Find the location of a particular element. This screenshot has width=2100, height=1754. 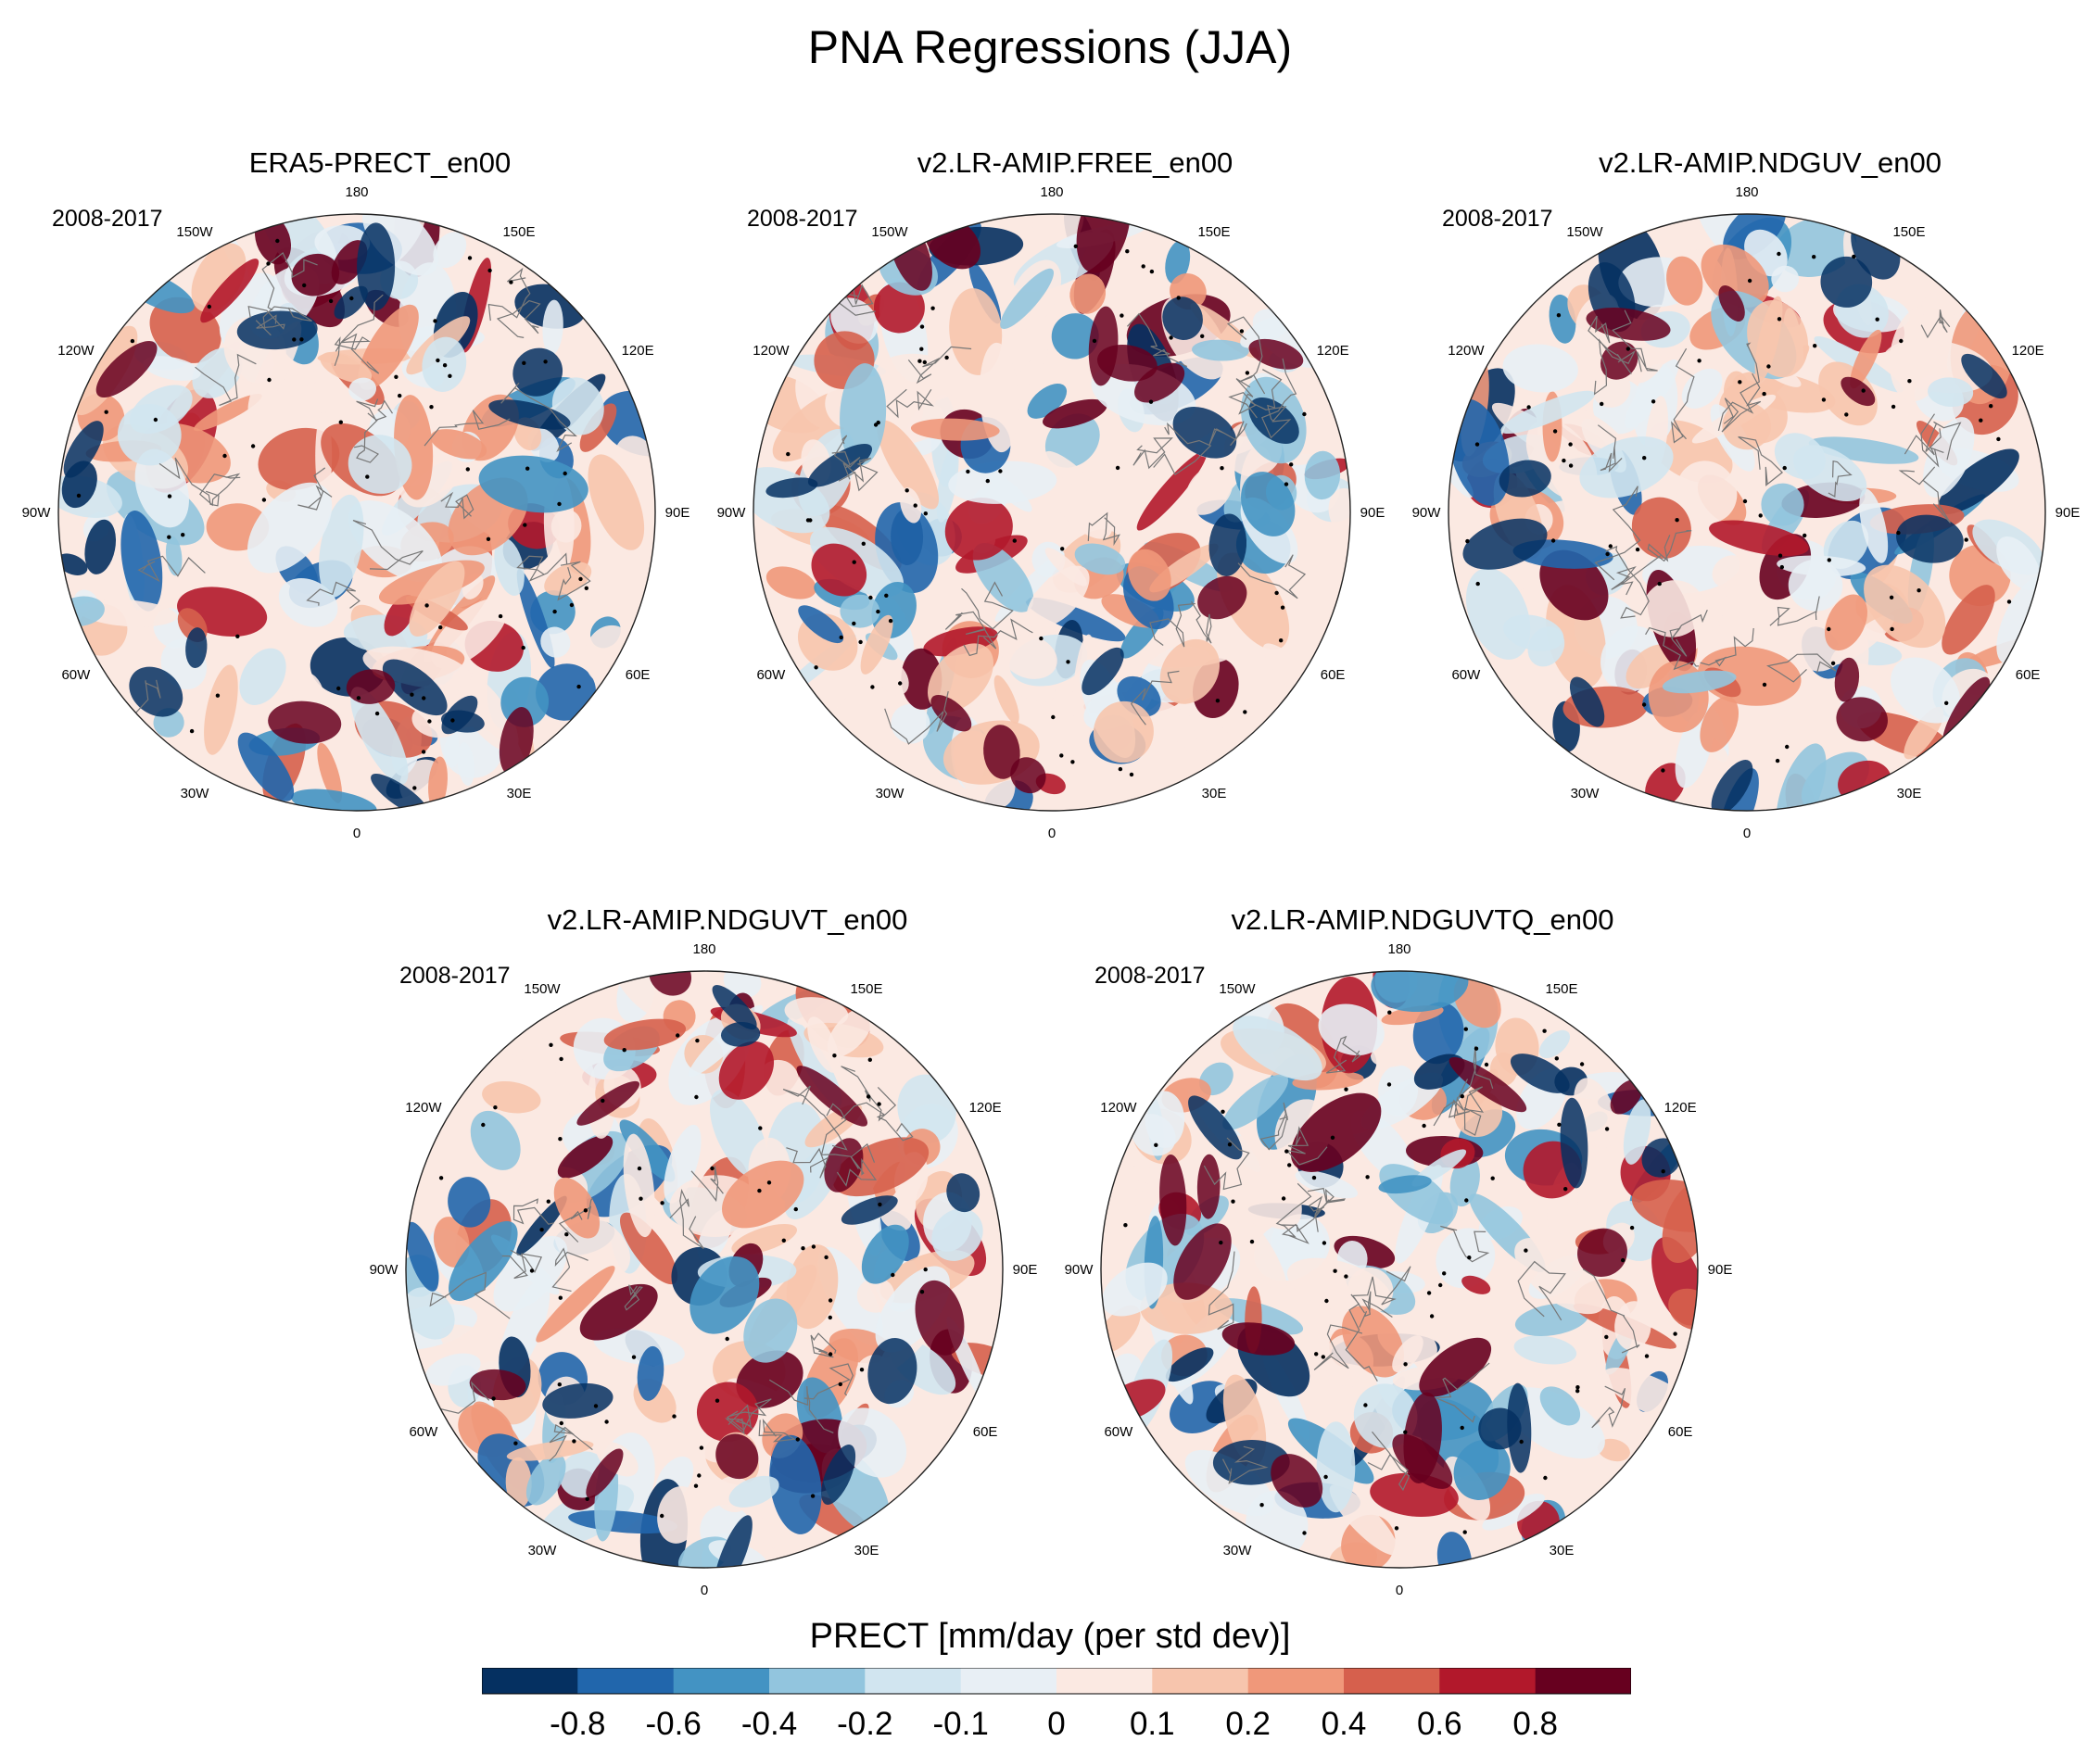

longitude-label: 120E is located at coordinates (1333, 351).